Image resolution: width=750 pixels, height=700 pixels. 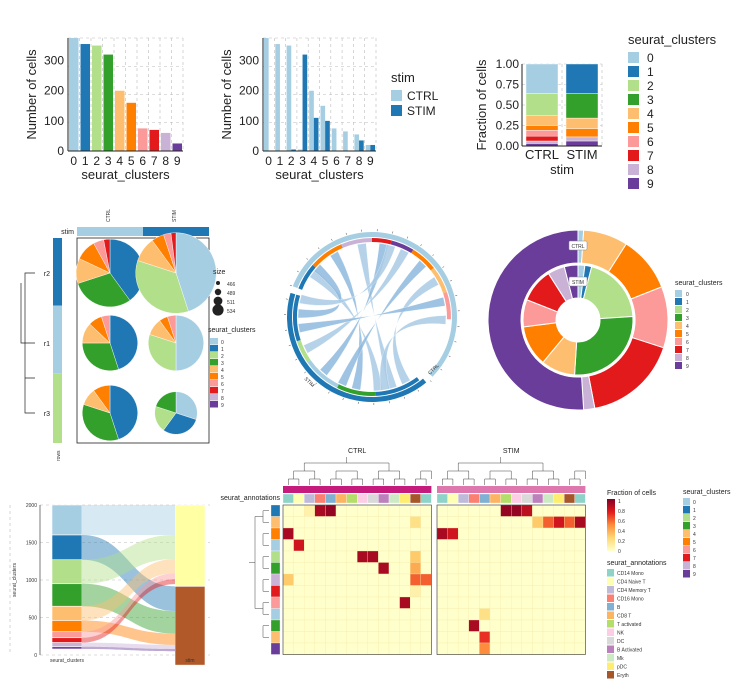 I want to click on legend-label: Mk, so click(x=620, y=659).